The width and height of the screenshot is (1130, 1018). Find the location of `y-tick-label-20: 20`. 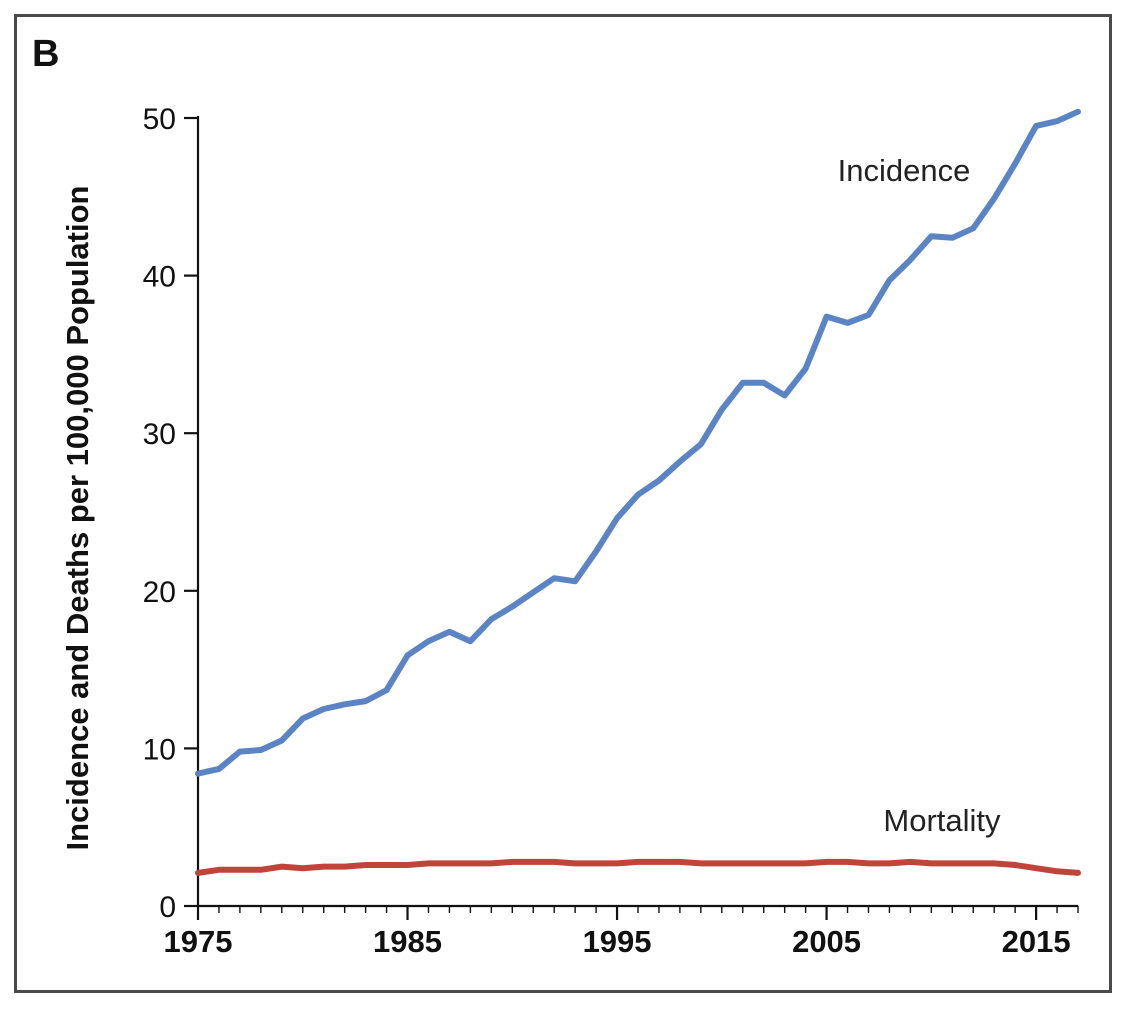

y-tick-label-20: 20 is located at coordinates (159, 592).